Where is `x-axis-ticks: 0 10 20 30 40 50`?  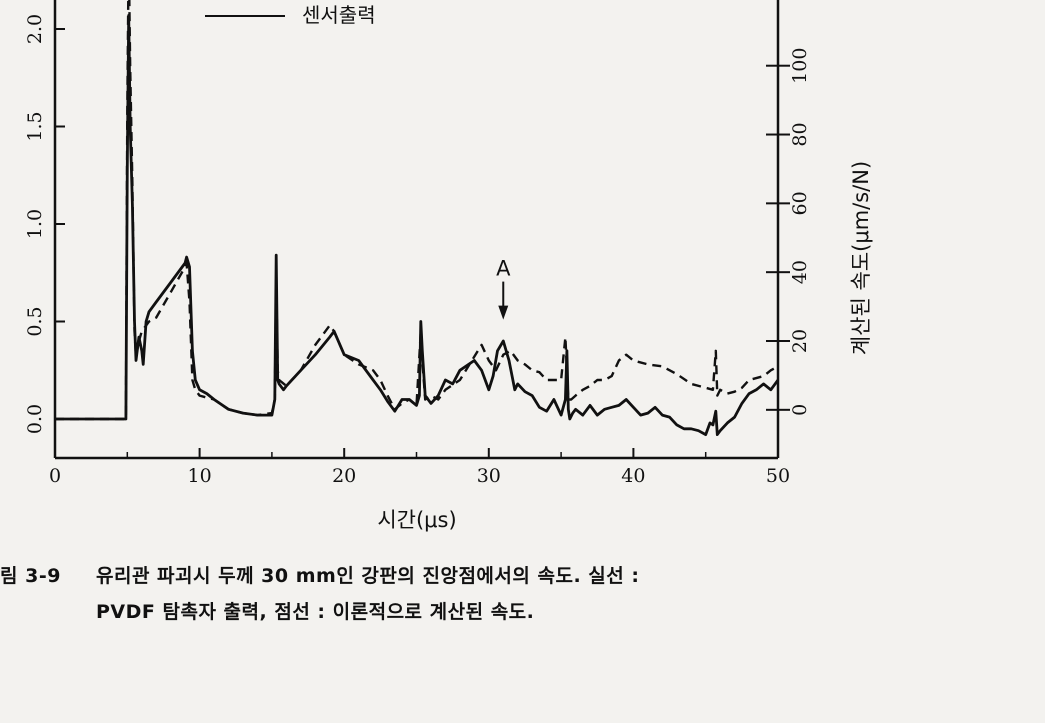 x-axis-ticks: 0 10 20 30 40 50 is located at coordinates (419, 467).